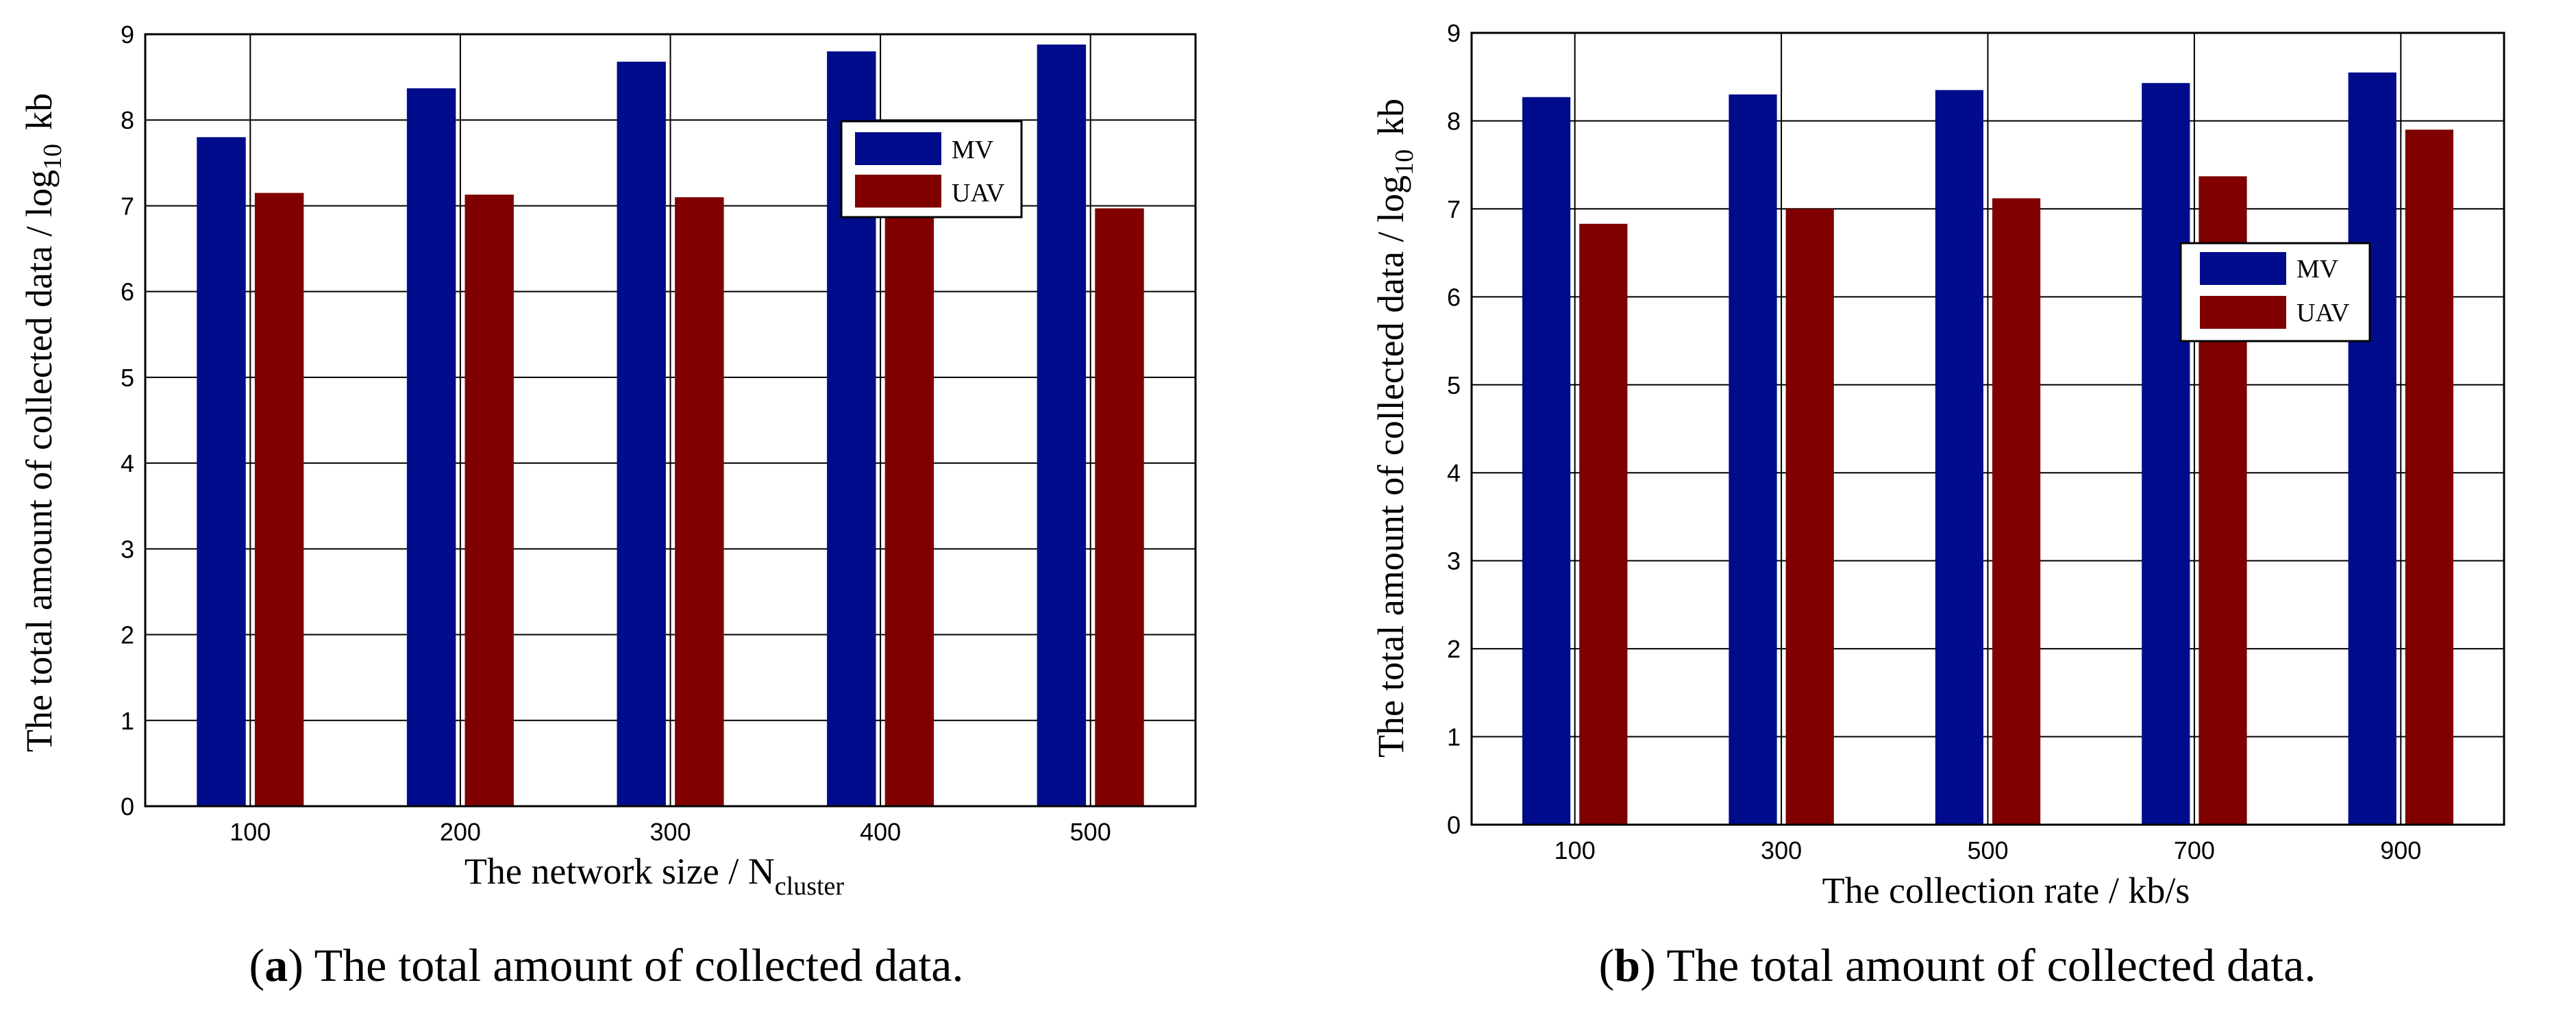  What do you see at coordinates (127, 549) in the screenshot?
I see `chart-a-y-tick-label: 3` at bounding box center [127, 549].